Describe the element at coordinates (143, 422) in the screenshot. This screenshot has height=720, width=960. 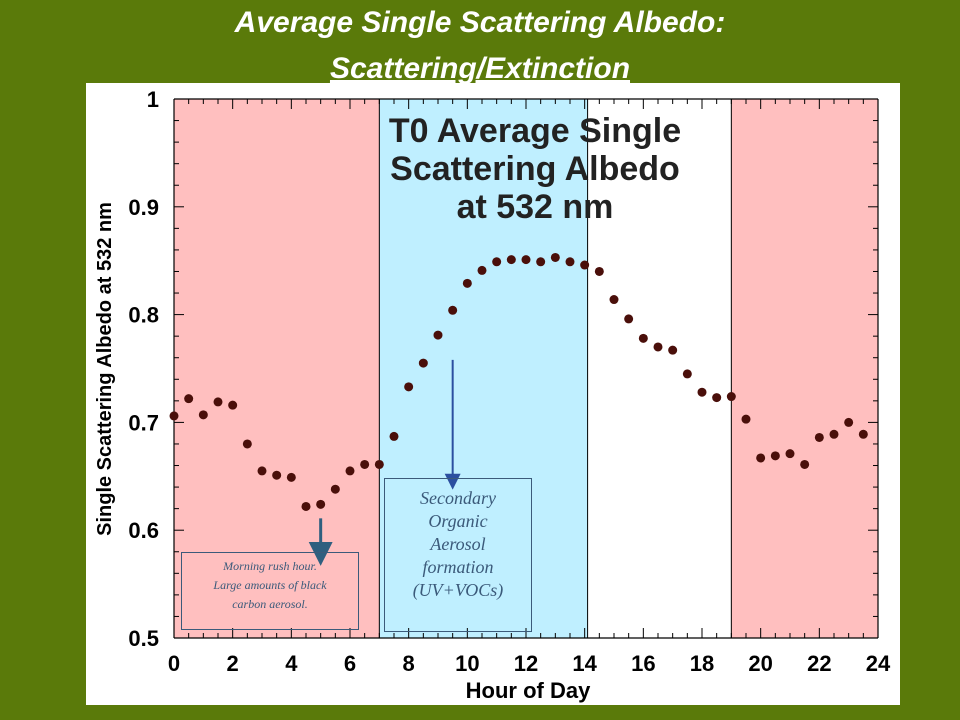
I see `y-tick-label: 0.7` at that location.